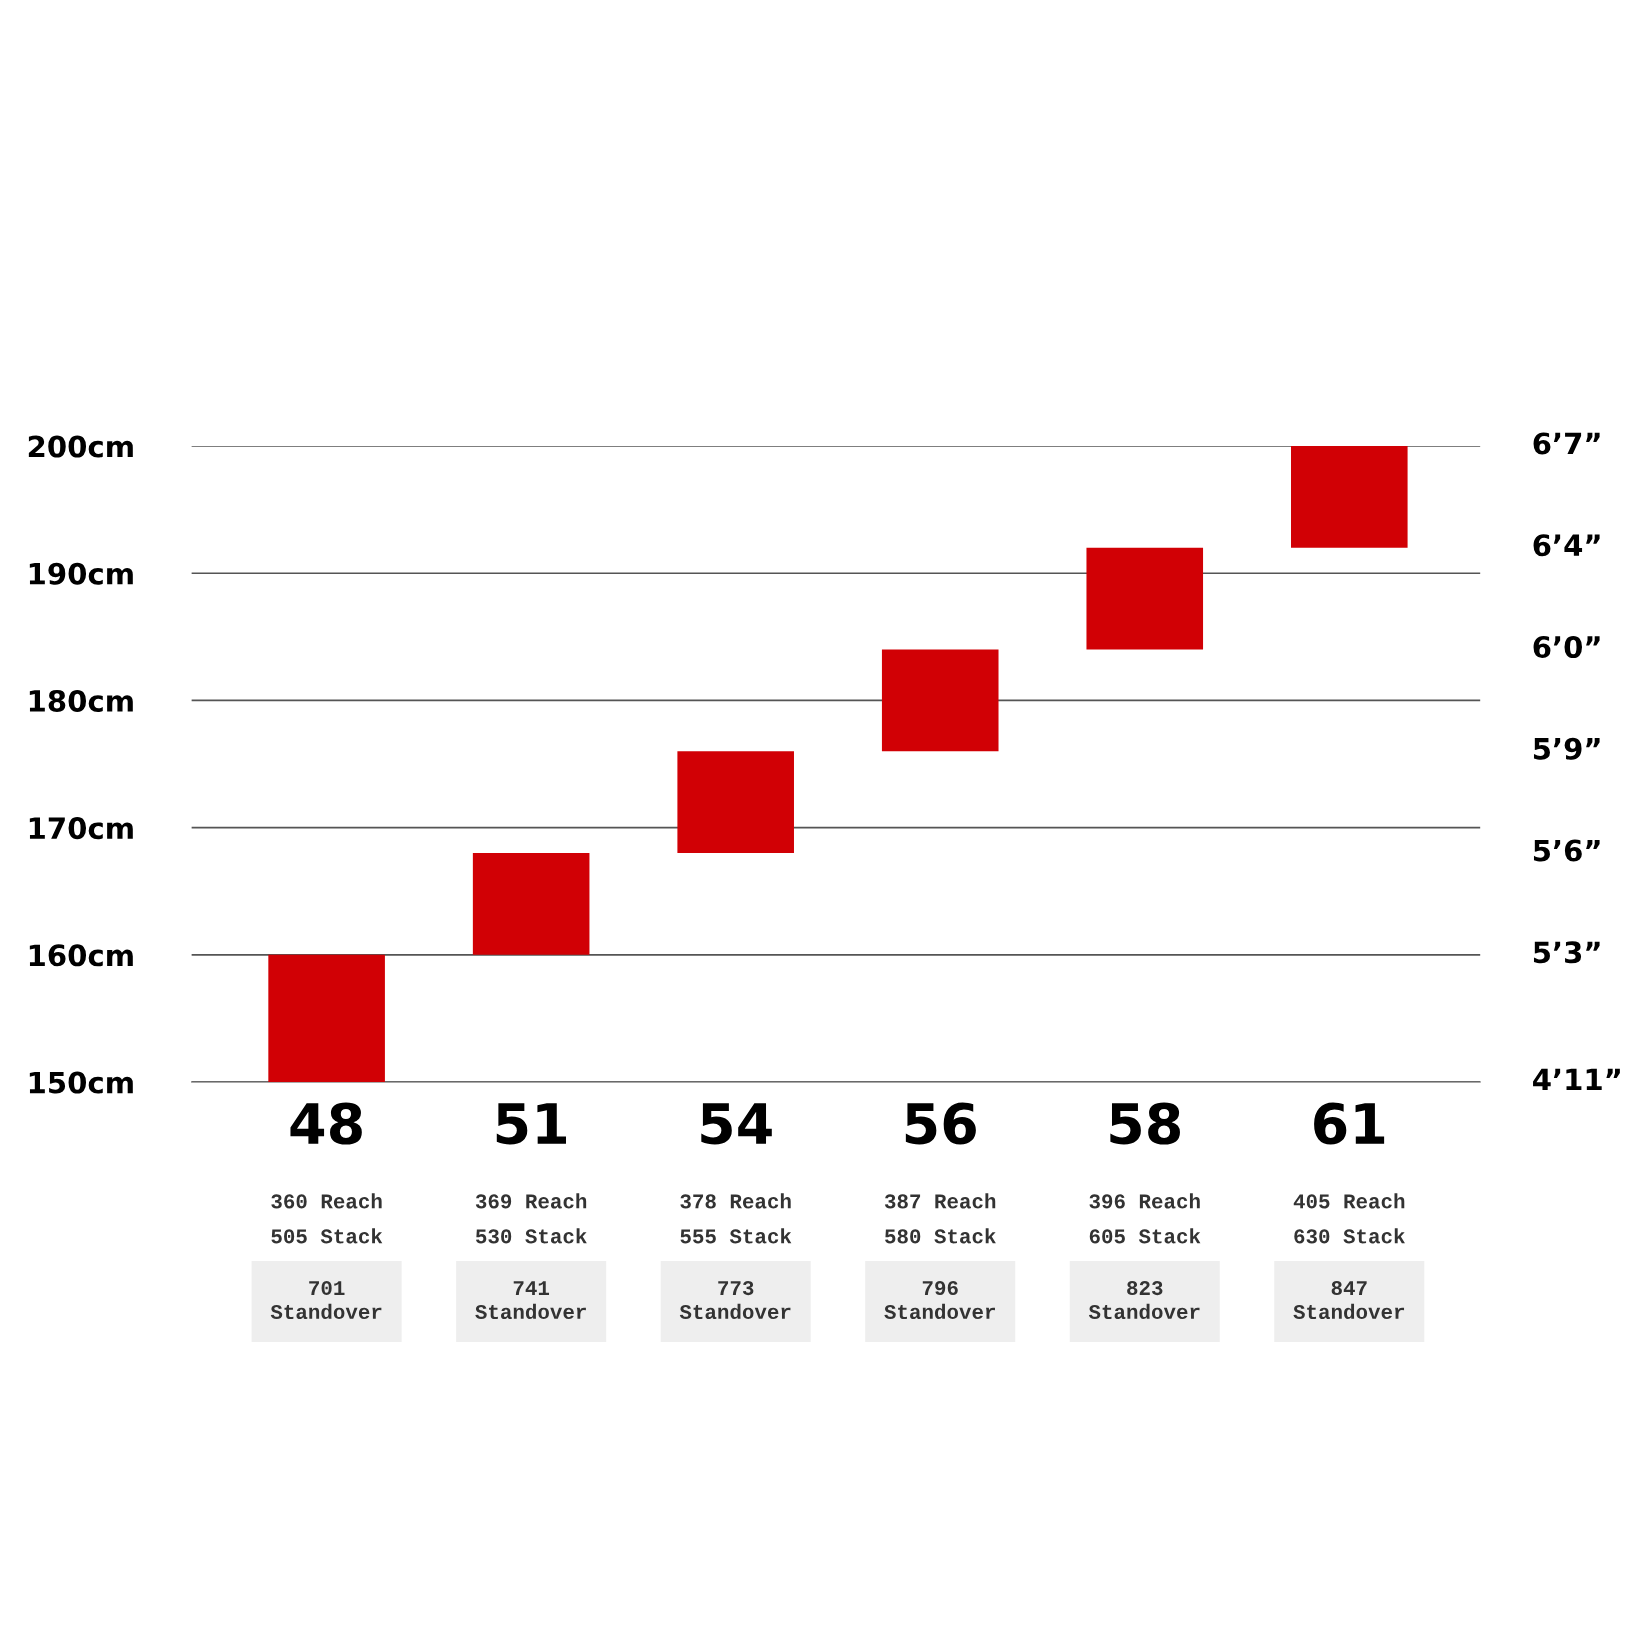 Image resolution: width=1652 pixels, height=1652 pixels. Describe the element at coordinates (940, 1123) in the screenshot. I see `x-tick-label: 56` at that location.